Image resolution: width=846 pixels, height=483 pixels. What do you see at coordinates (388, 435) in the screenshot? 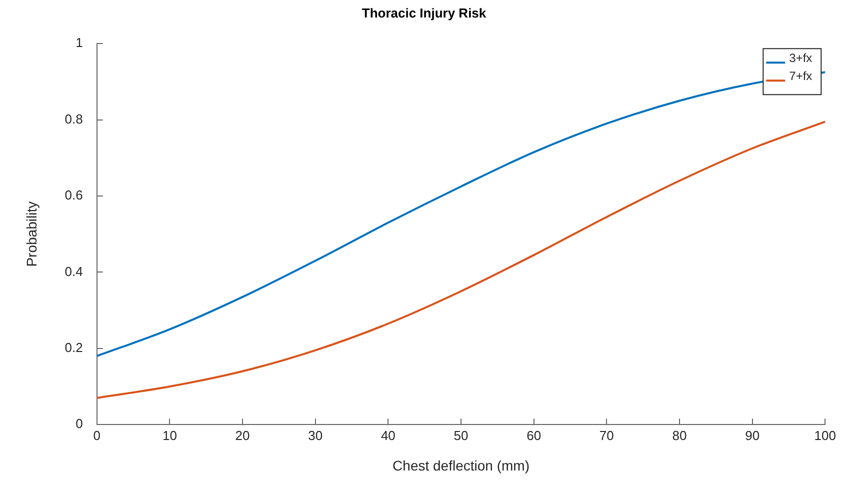
I see `x-tick-label: 40` at bounding box center [388, 435].